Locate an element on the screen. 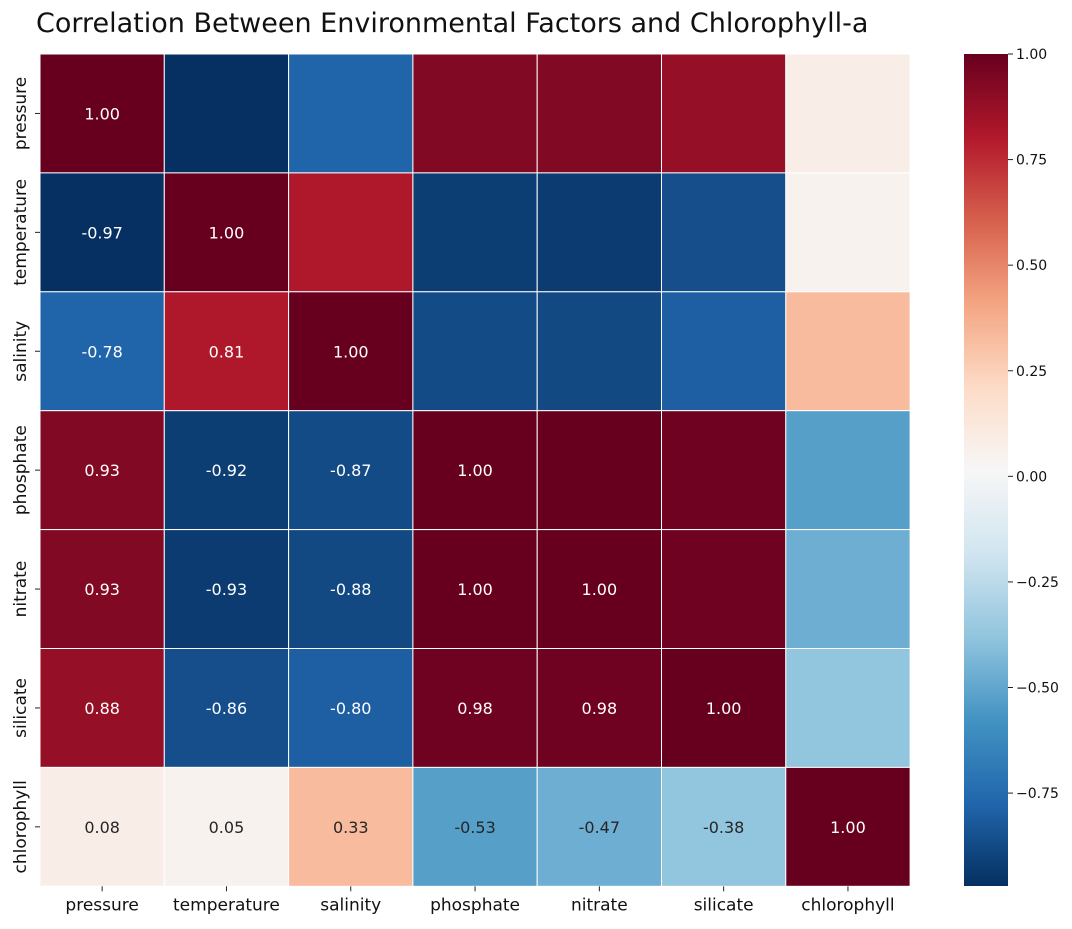 The height and width of the screenshot is (929, 1072). heatmap-cell-pressure-salinity is located at coordinates (351, 113).